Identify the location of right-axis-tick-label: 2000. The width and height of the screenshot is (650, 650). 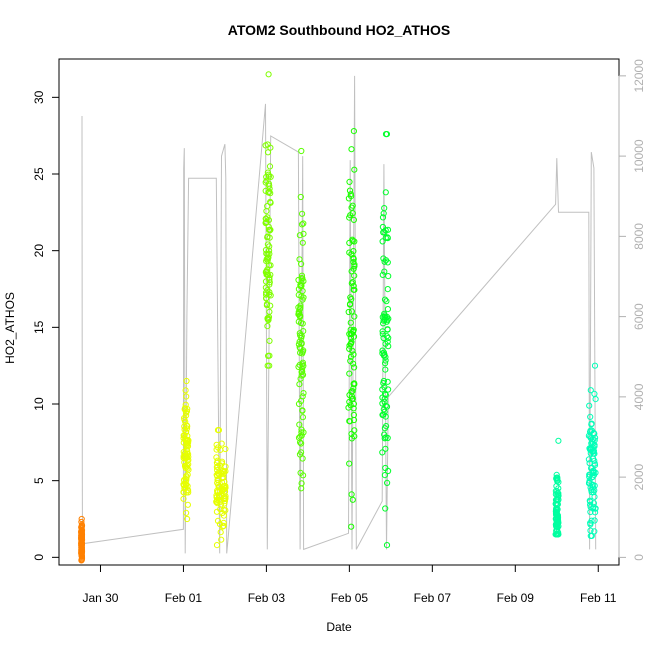
(639, 476).